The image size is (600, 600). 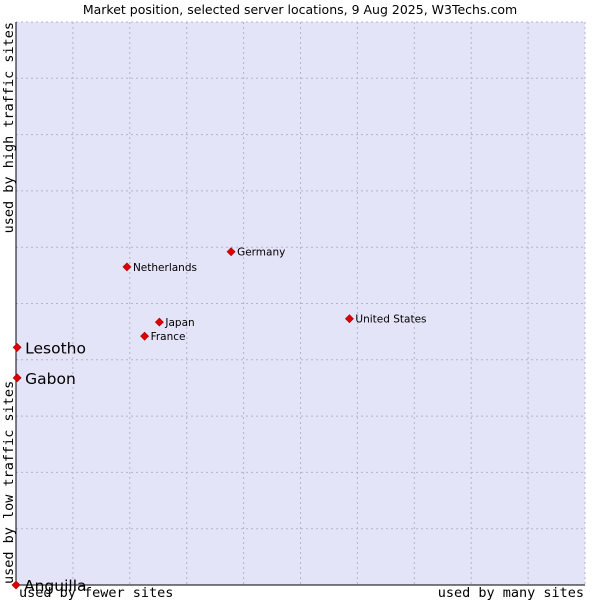 I want to click on data-point: Netherlands, so click(x=159, y=268).